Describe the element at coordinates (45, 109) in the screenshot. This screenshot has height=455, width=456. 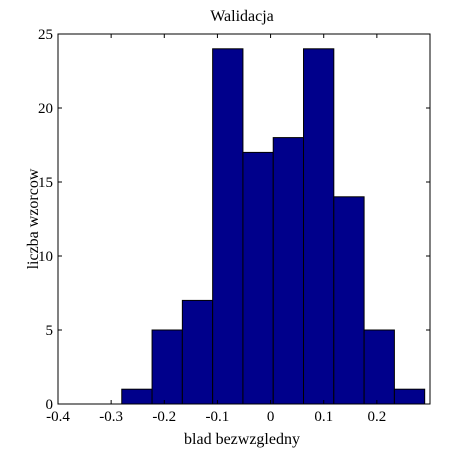
I see `y-tick-label: 20` at that location.